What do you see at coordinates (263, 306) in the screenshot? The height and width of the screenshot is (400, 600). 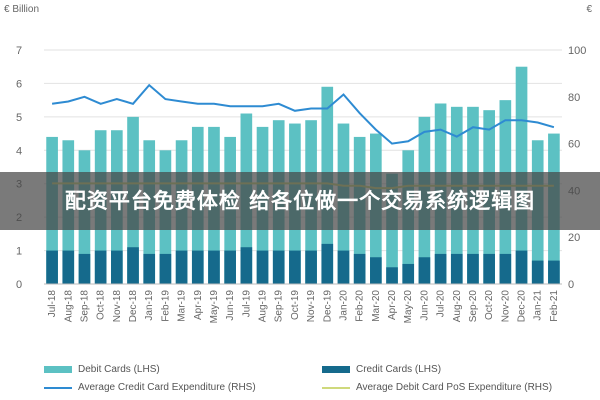 I see `x-tick-label: Aug-19` at bounding box center [263, 306].